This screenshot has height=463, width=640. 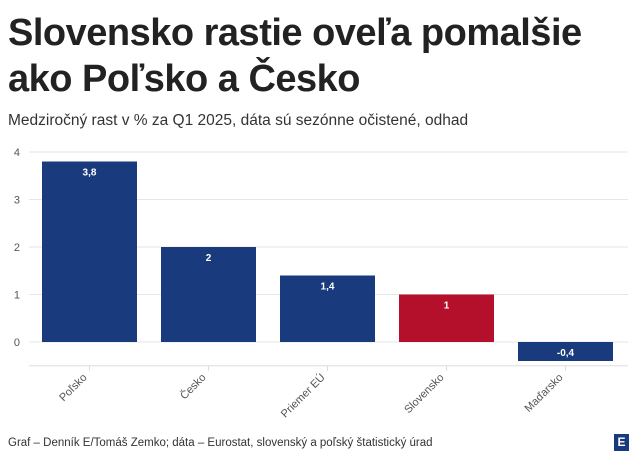 I want to click on x-tick-label: Slovensko, so click(x=424, y=394).